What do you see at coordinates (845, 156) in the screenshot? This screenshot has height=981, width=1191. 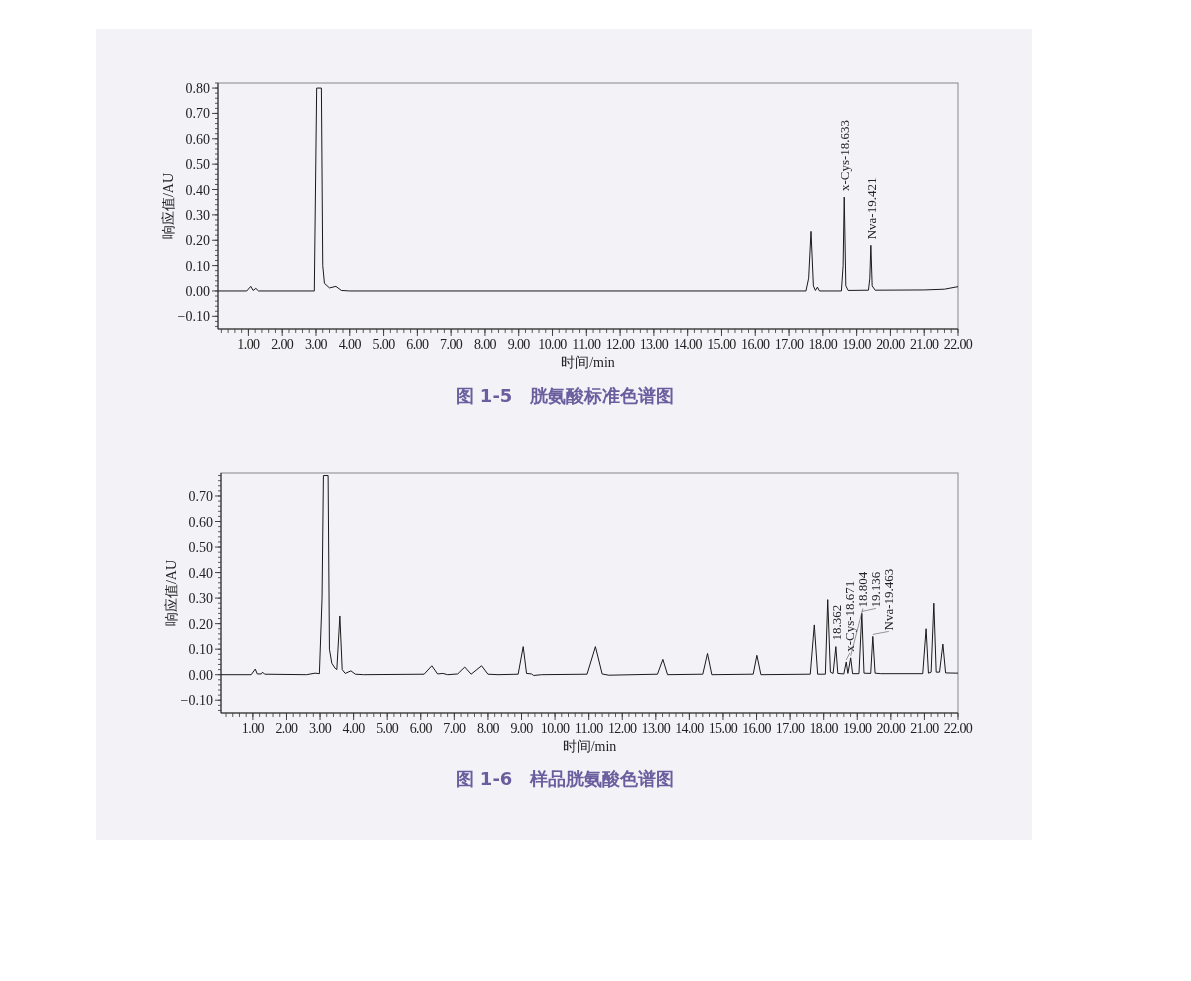 I see `annotation: x-Cys-18.633` at bounding box center [845, 156].